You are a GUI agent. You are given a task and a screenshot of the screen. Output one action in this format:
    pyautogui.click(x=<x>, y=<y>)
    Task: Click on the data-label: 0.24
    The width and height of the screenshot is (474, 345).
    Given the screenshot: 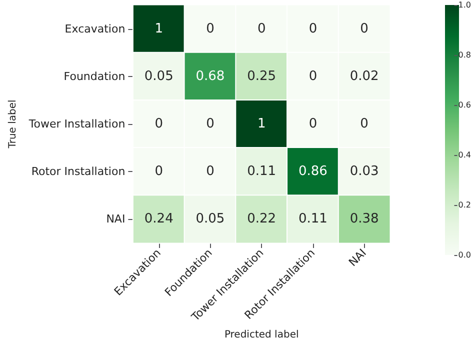 What is the action you would take?
    pyautogui.click(x=159, y=219)
    